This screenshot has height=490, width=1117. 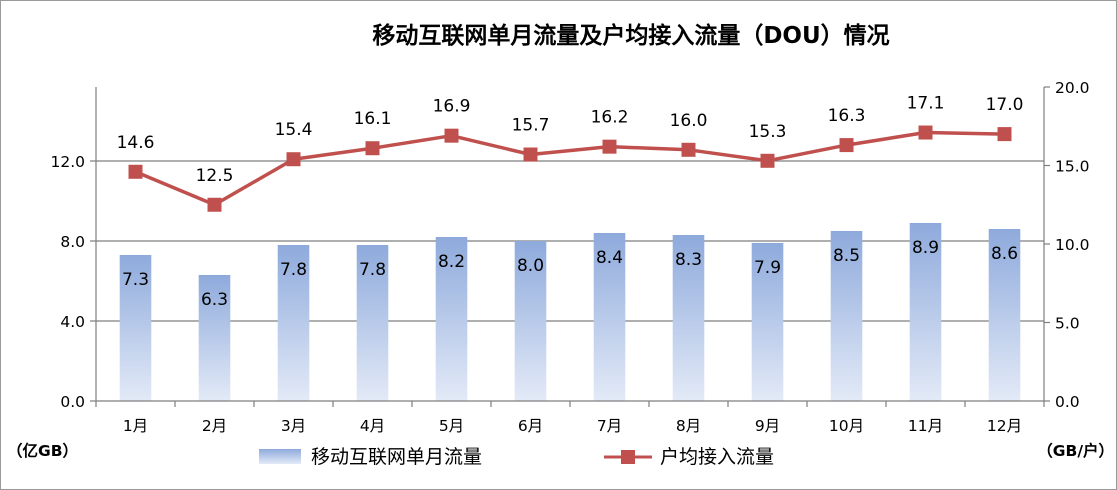 What do you see at coordinates (42, 450) in the screenshot?
I see `left-axis-unit: （亿GB）` at bounding box center [42, 450].